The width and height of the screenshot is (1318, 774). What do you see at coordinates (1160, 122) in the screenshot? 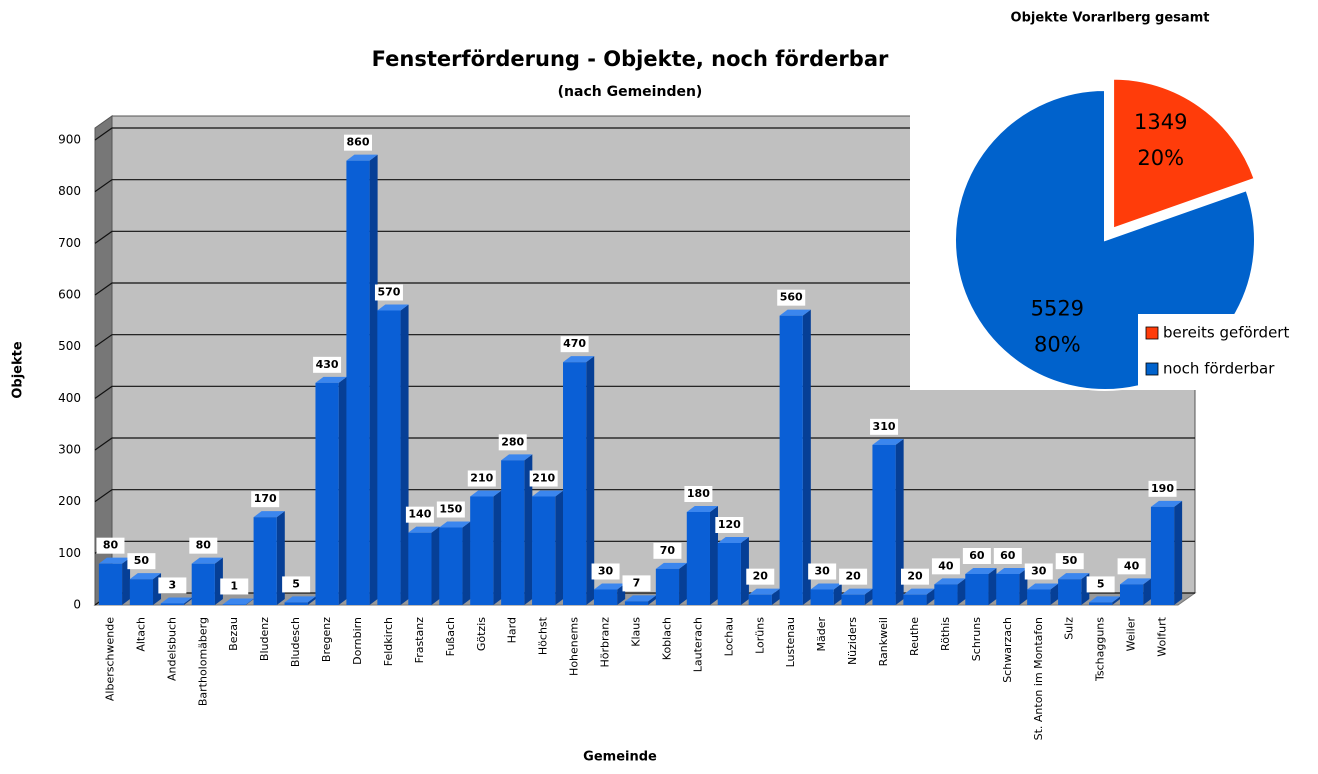
I see `pie-value-label: 1349` at bounding box center [1160, 122].